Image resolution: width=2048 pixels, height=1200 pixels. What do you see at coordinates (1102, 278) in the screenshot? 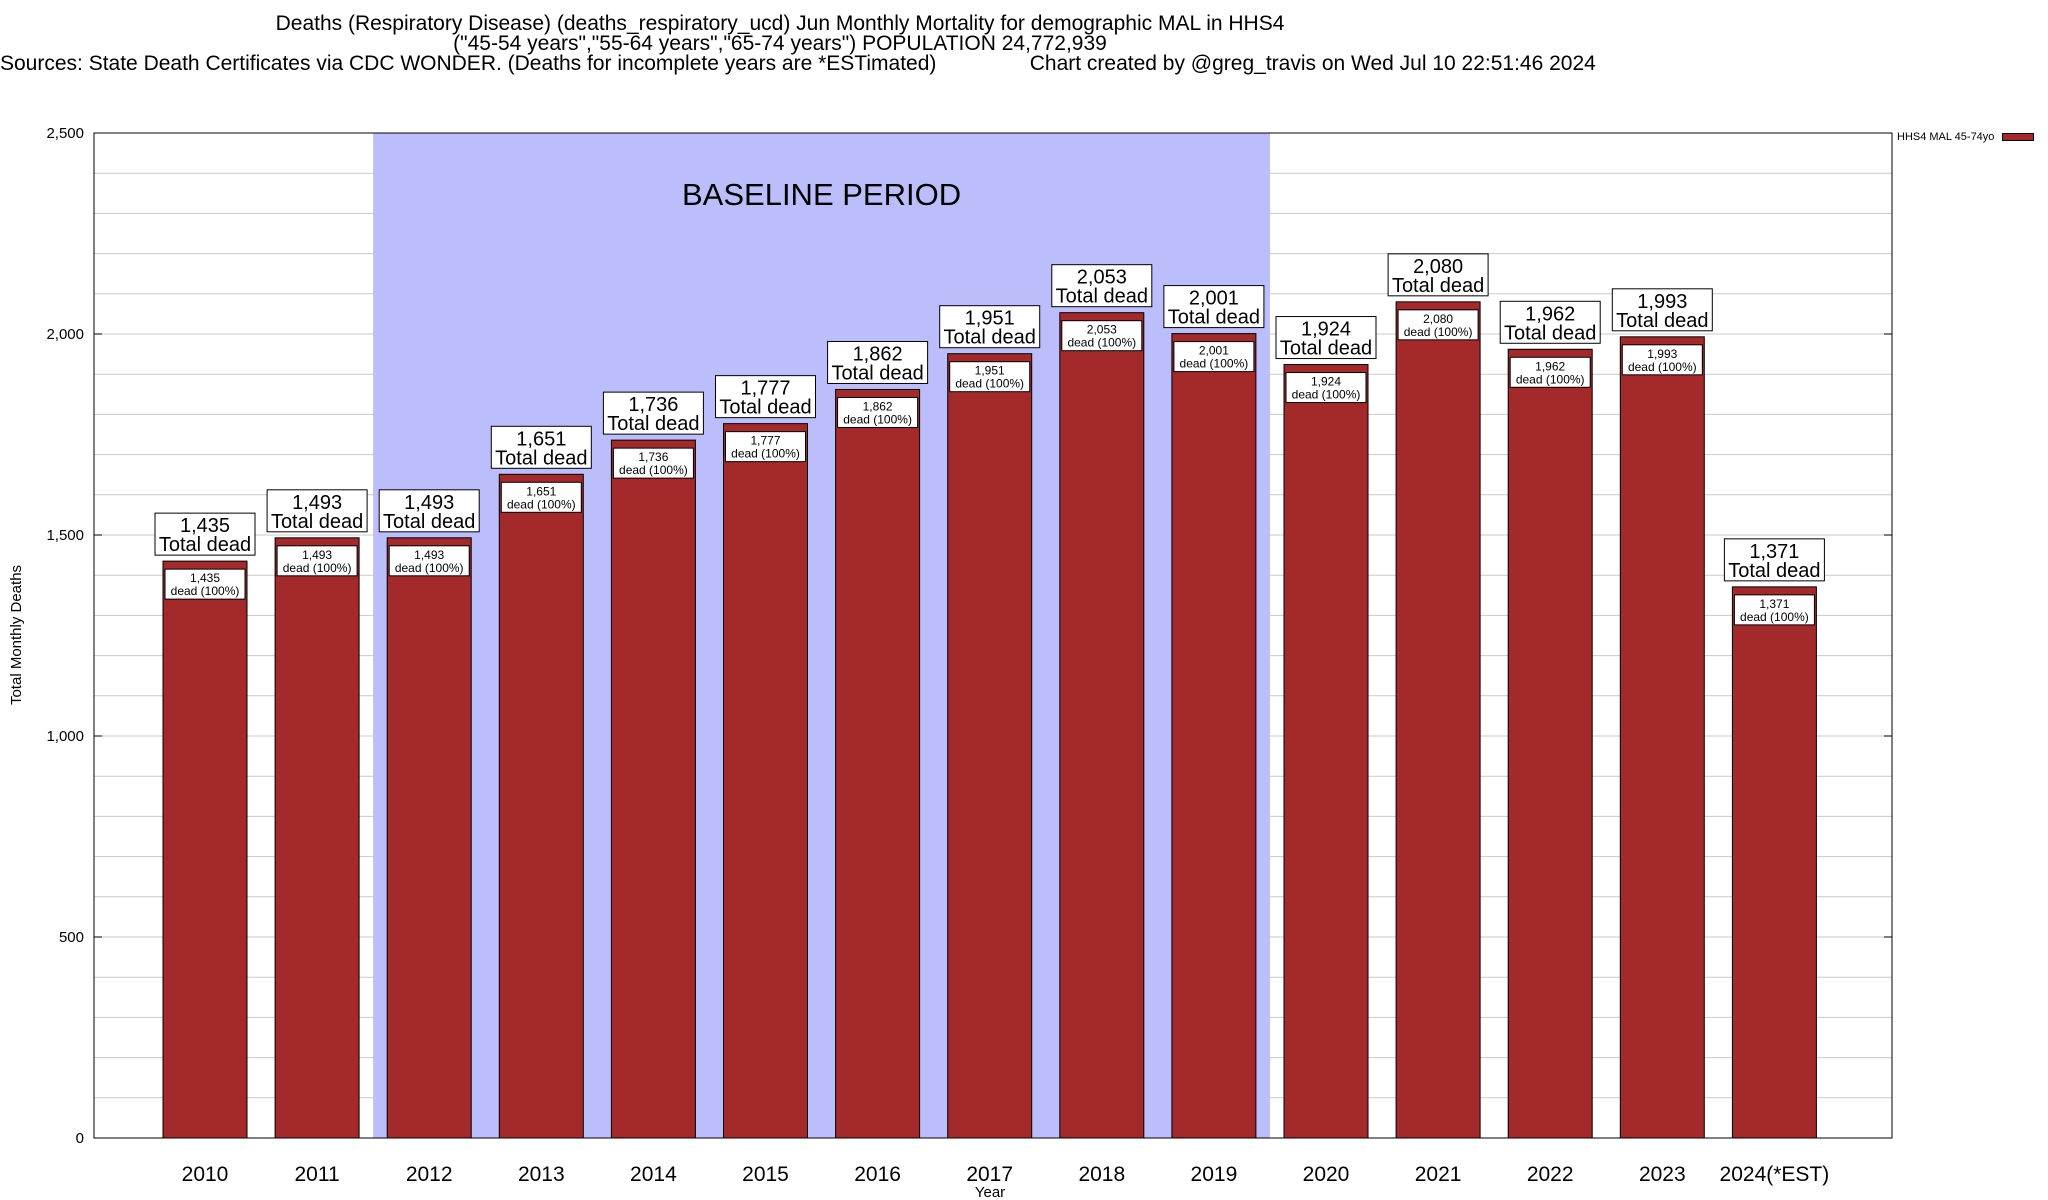
I see `top-value-label: 2,053` at bounding box center [1102, 278].